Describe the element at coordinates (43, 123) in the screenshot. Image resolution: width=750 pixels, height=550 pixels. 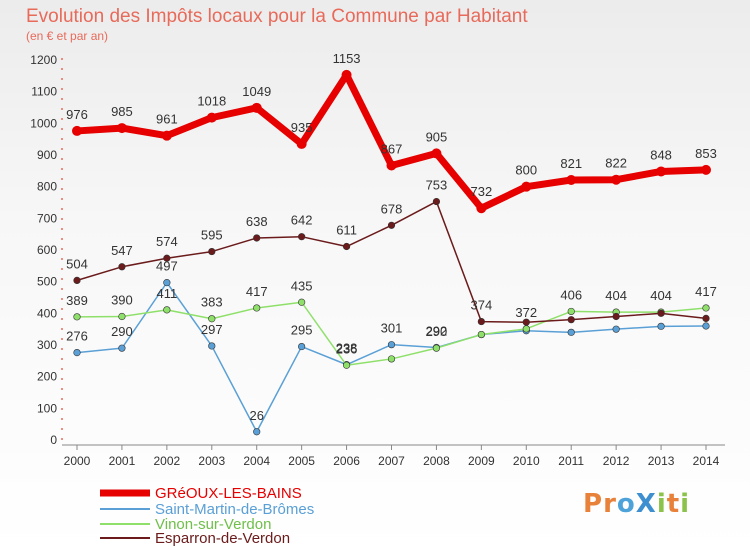
I see `y-tick-label: 1000` at that location.